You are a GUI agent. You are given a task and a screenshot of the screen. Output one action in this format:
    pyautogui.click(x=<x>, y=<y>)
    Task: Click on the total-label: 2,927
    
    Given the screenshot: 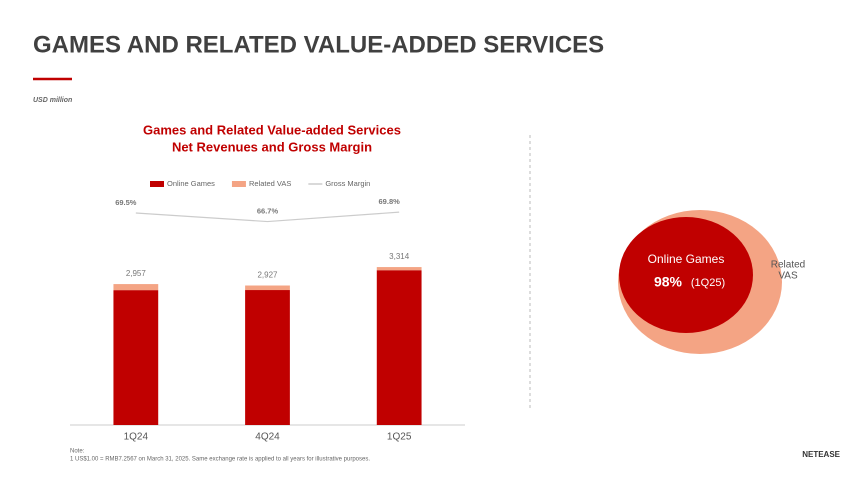 What is the action you would take?
    pyautogui.click(x=267, y=275)
    